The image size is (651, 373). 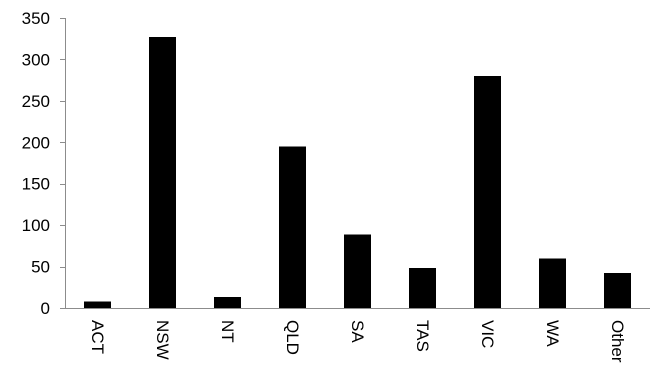 What do you see at coordinates (357, 271) in the screenshot?
I see `bar-sa` at bounding box center [357, 271].